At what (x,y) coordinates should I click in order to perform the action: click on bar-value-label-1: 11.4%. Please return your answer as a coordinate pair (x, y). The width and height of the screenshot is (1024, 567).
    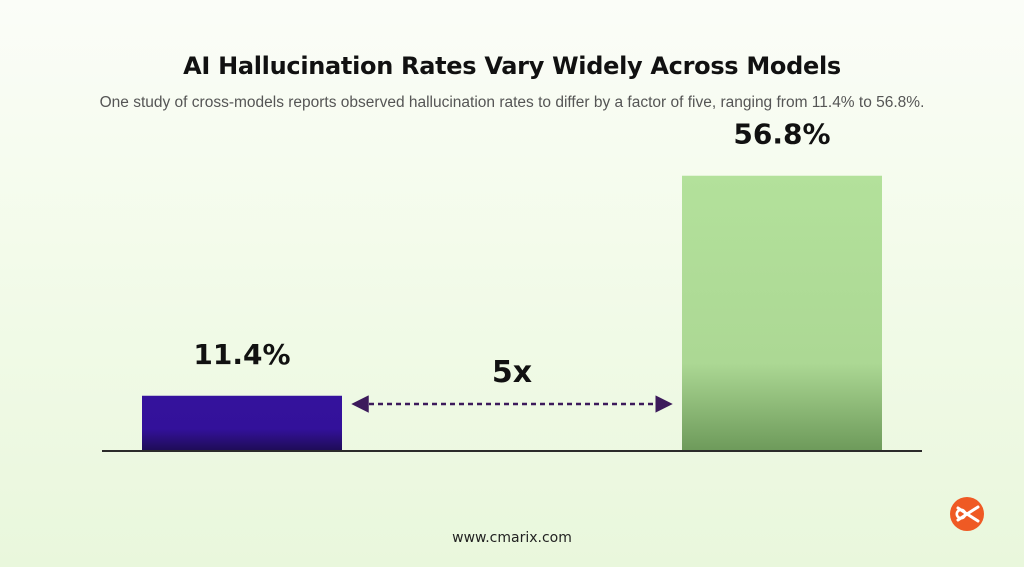
    Looking at the image, I should click on (241, 354).